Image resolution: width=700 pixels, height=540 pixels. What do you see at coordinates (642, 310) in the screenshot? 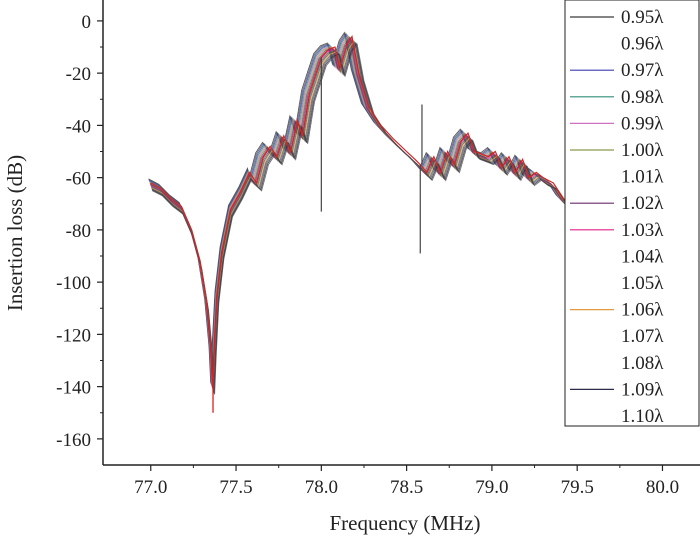
I see `legend-label: 1.06λ` at bounding box center [642, 310].